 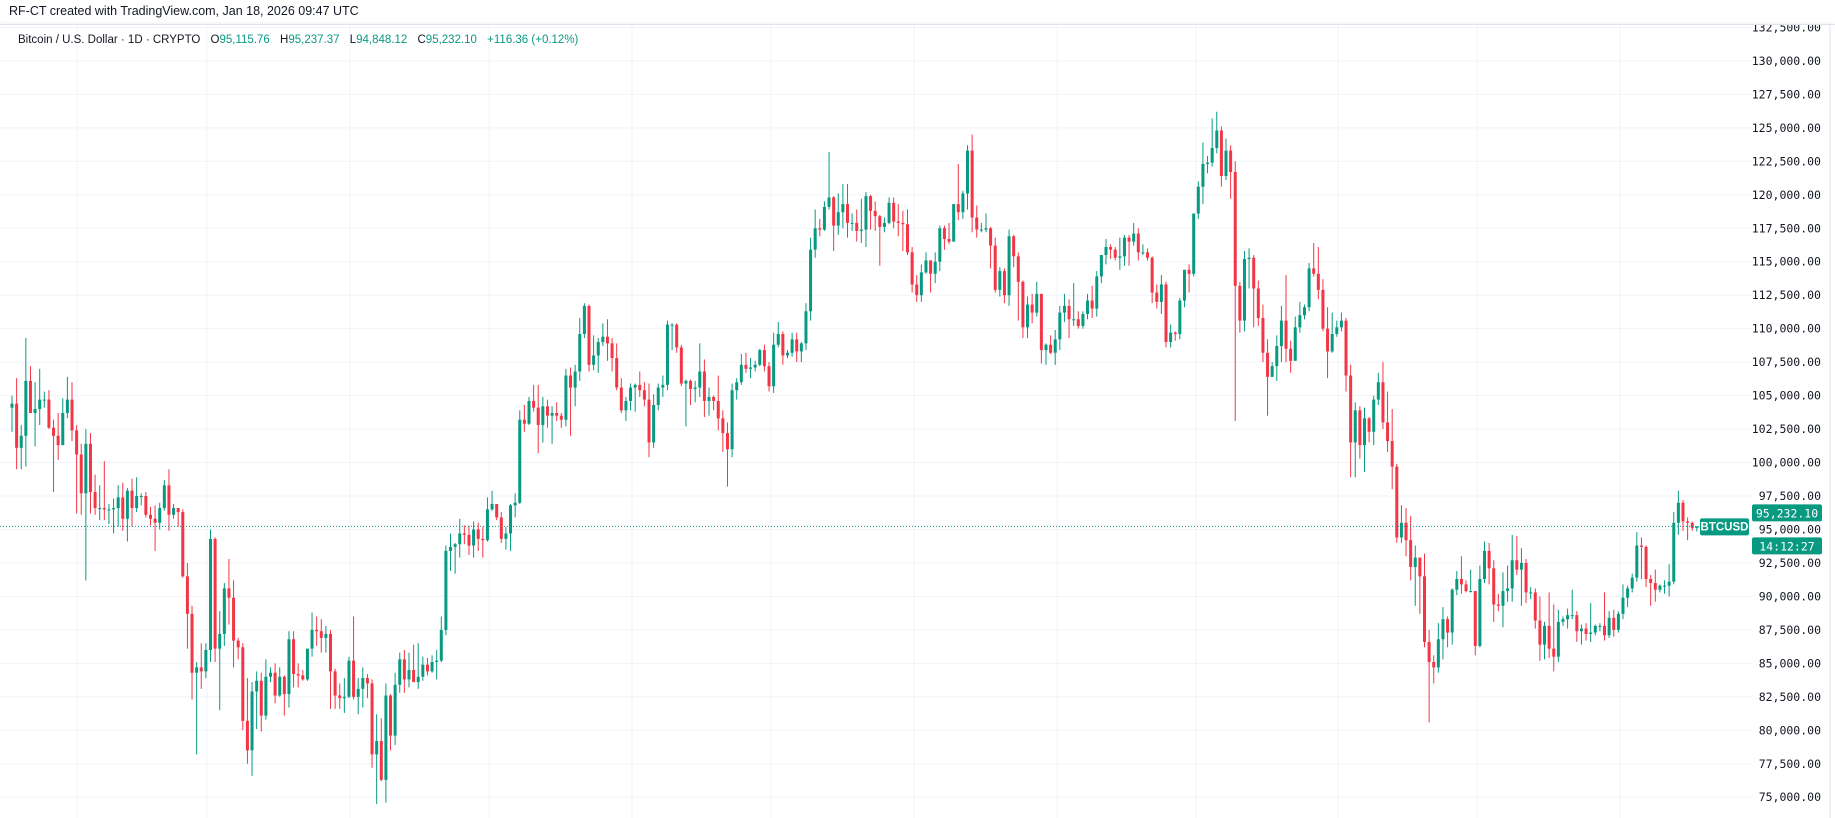 What do you see at coordinates (1786, 94) in the screenshot?
I see `y-tick-label: 127,500.00` at bounding box center [1786, 94].